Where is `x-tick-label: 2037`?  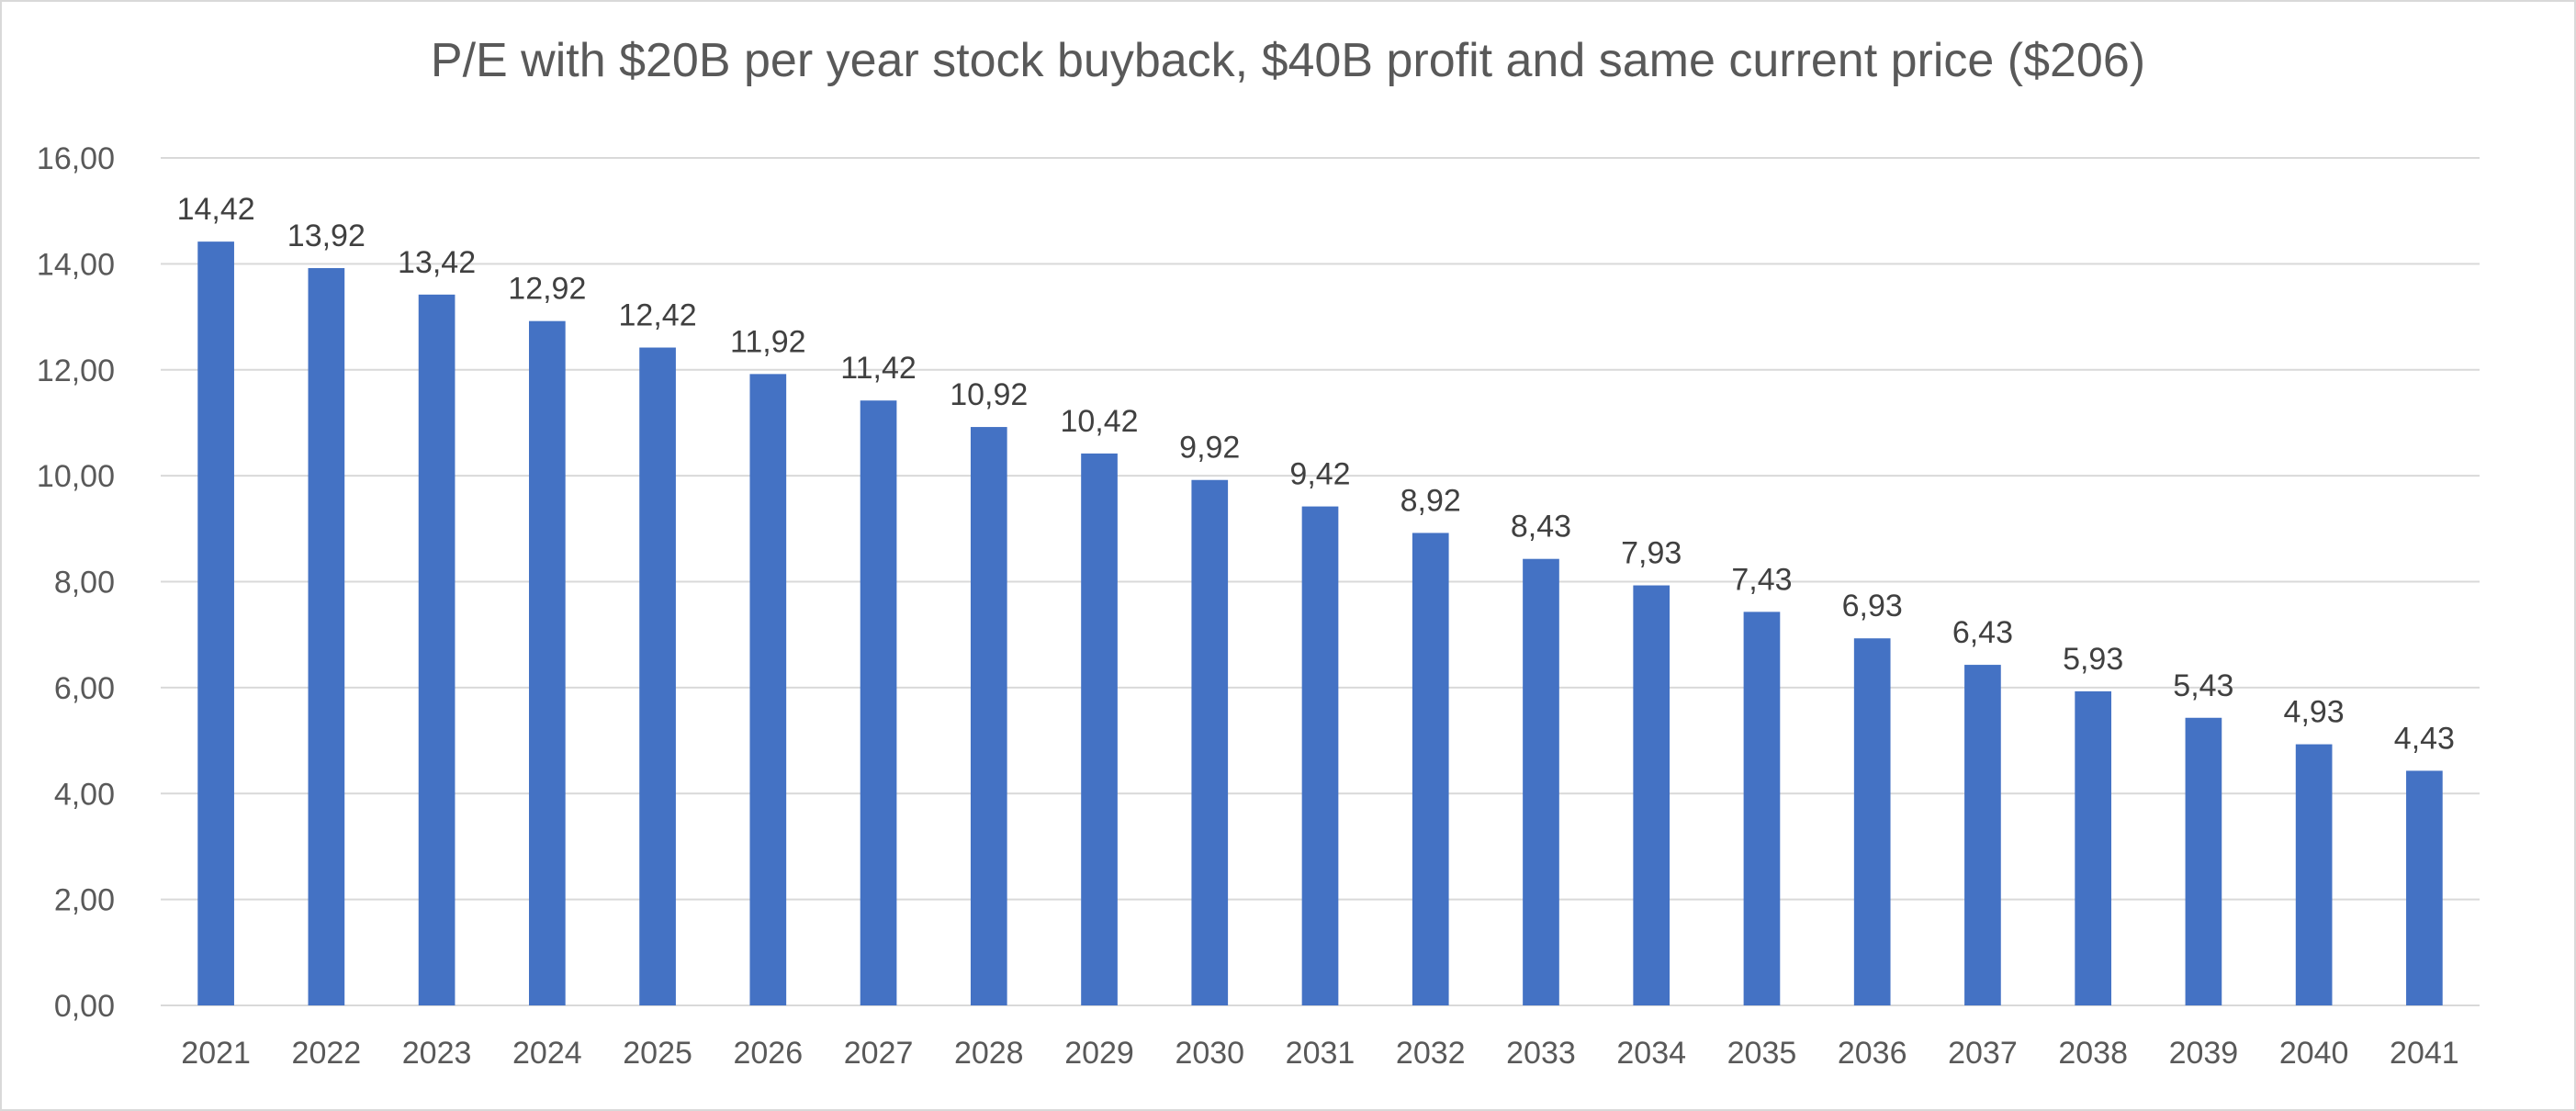 x-tick-label: 2037 is located at coordinates (1983, 1054).